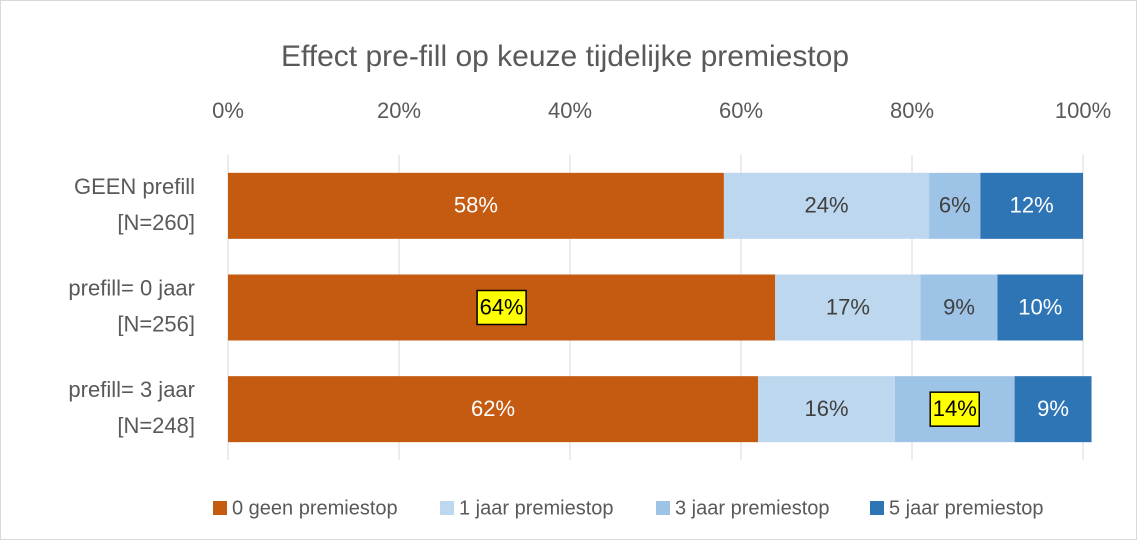  I want to click on data-label: 16%, so click(826, 408).